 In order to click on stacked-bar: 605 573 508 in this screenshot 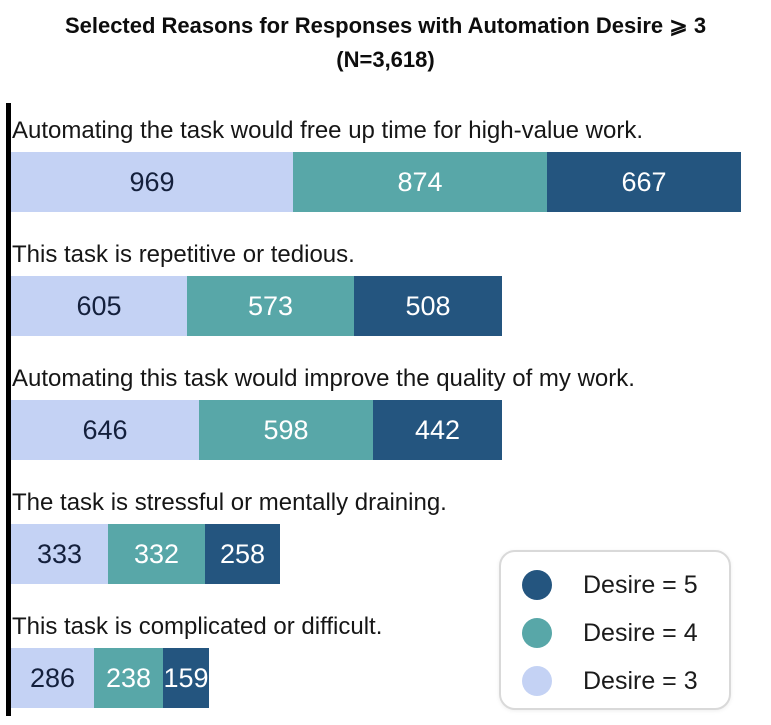, I will do `click(391, 306)`.